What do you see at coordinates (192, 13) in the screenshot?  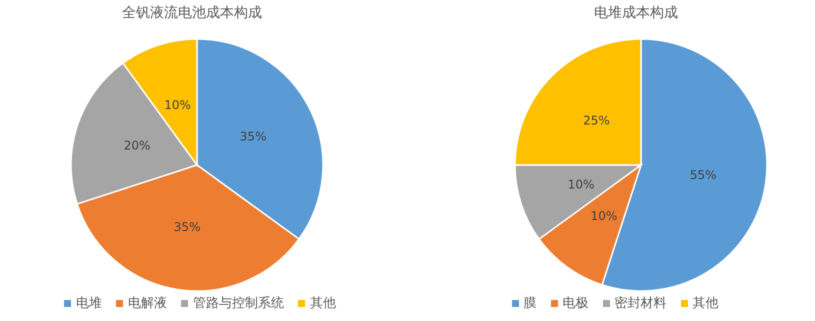 I see `chart-title: 全钒液流电池成本构成` at bounding box center [192, 13].